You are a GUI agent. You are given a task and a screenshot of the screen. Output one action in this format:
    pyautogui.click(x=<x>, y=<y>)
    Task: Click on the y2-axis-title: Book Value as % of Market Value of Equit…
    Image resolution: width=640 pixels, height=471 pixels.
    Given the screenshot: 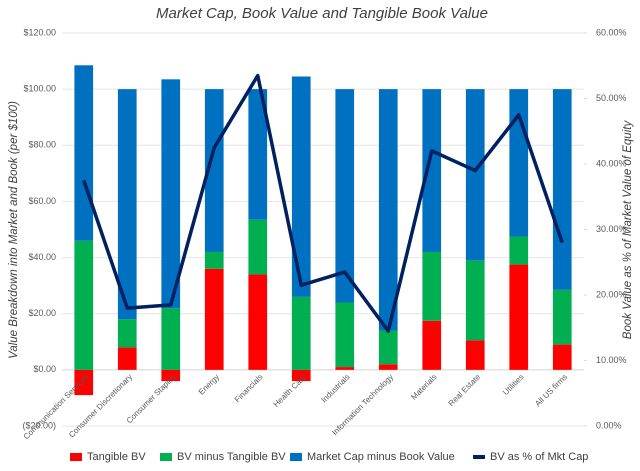 What is the action you would take?
    pyautogui.click(x=628, y=230)
    